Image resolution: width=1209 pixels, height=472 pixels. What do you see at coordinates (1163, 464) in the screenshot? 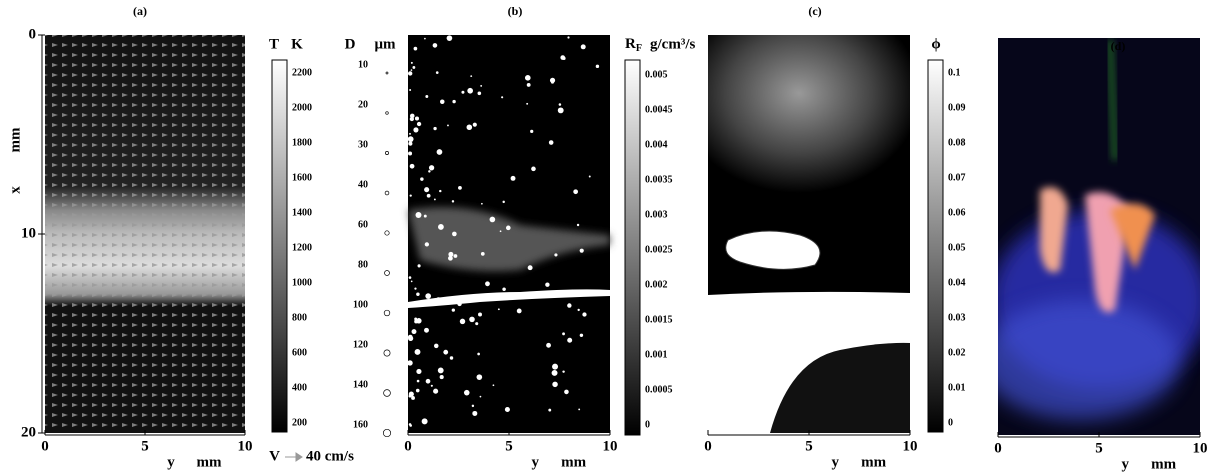
I see `x-axis-unit: mm` at bounding box center [1163, 464].